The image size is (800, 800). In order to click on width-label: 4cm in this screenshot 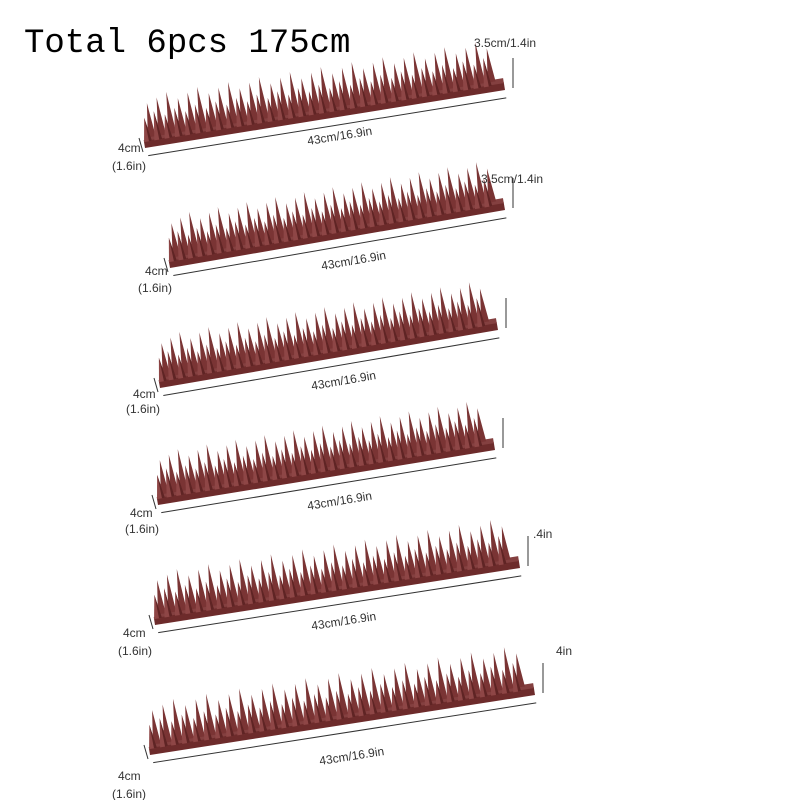, I will do `click(156, 271)`.